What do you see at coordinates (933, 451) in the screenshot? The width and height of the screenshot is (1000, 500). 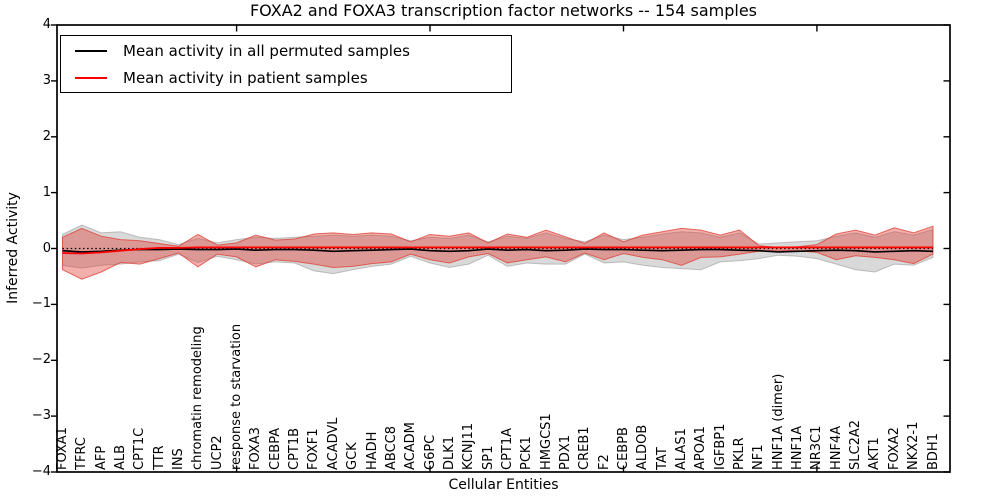 I see `x-category-label: BDH1` at bounding box center [933, 451].